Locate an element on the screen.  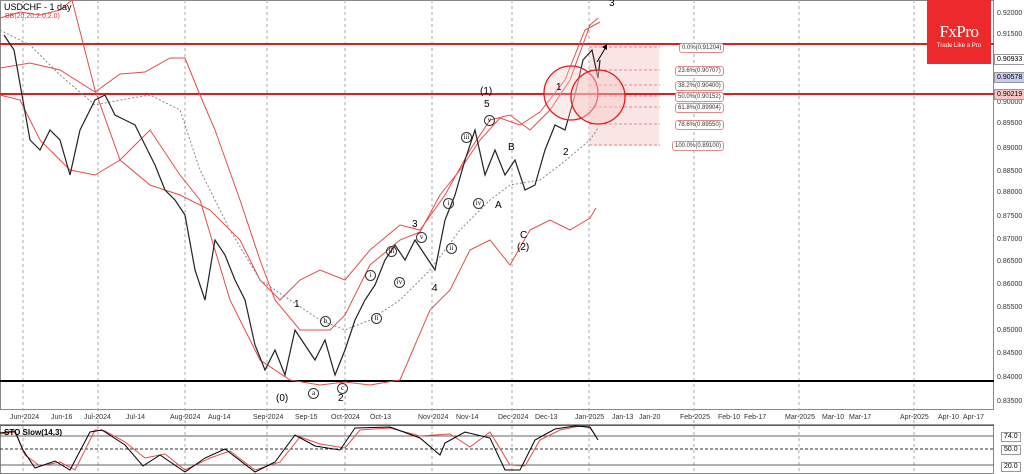
fib-label: 23.6%(0.90707) is located at coordinates (699, 71).